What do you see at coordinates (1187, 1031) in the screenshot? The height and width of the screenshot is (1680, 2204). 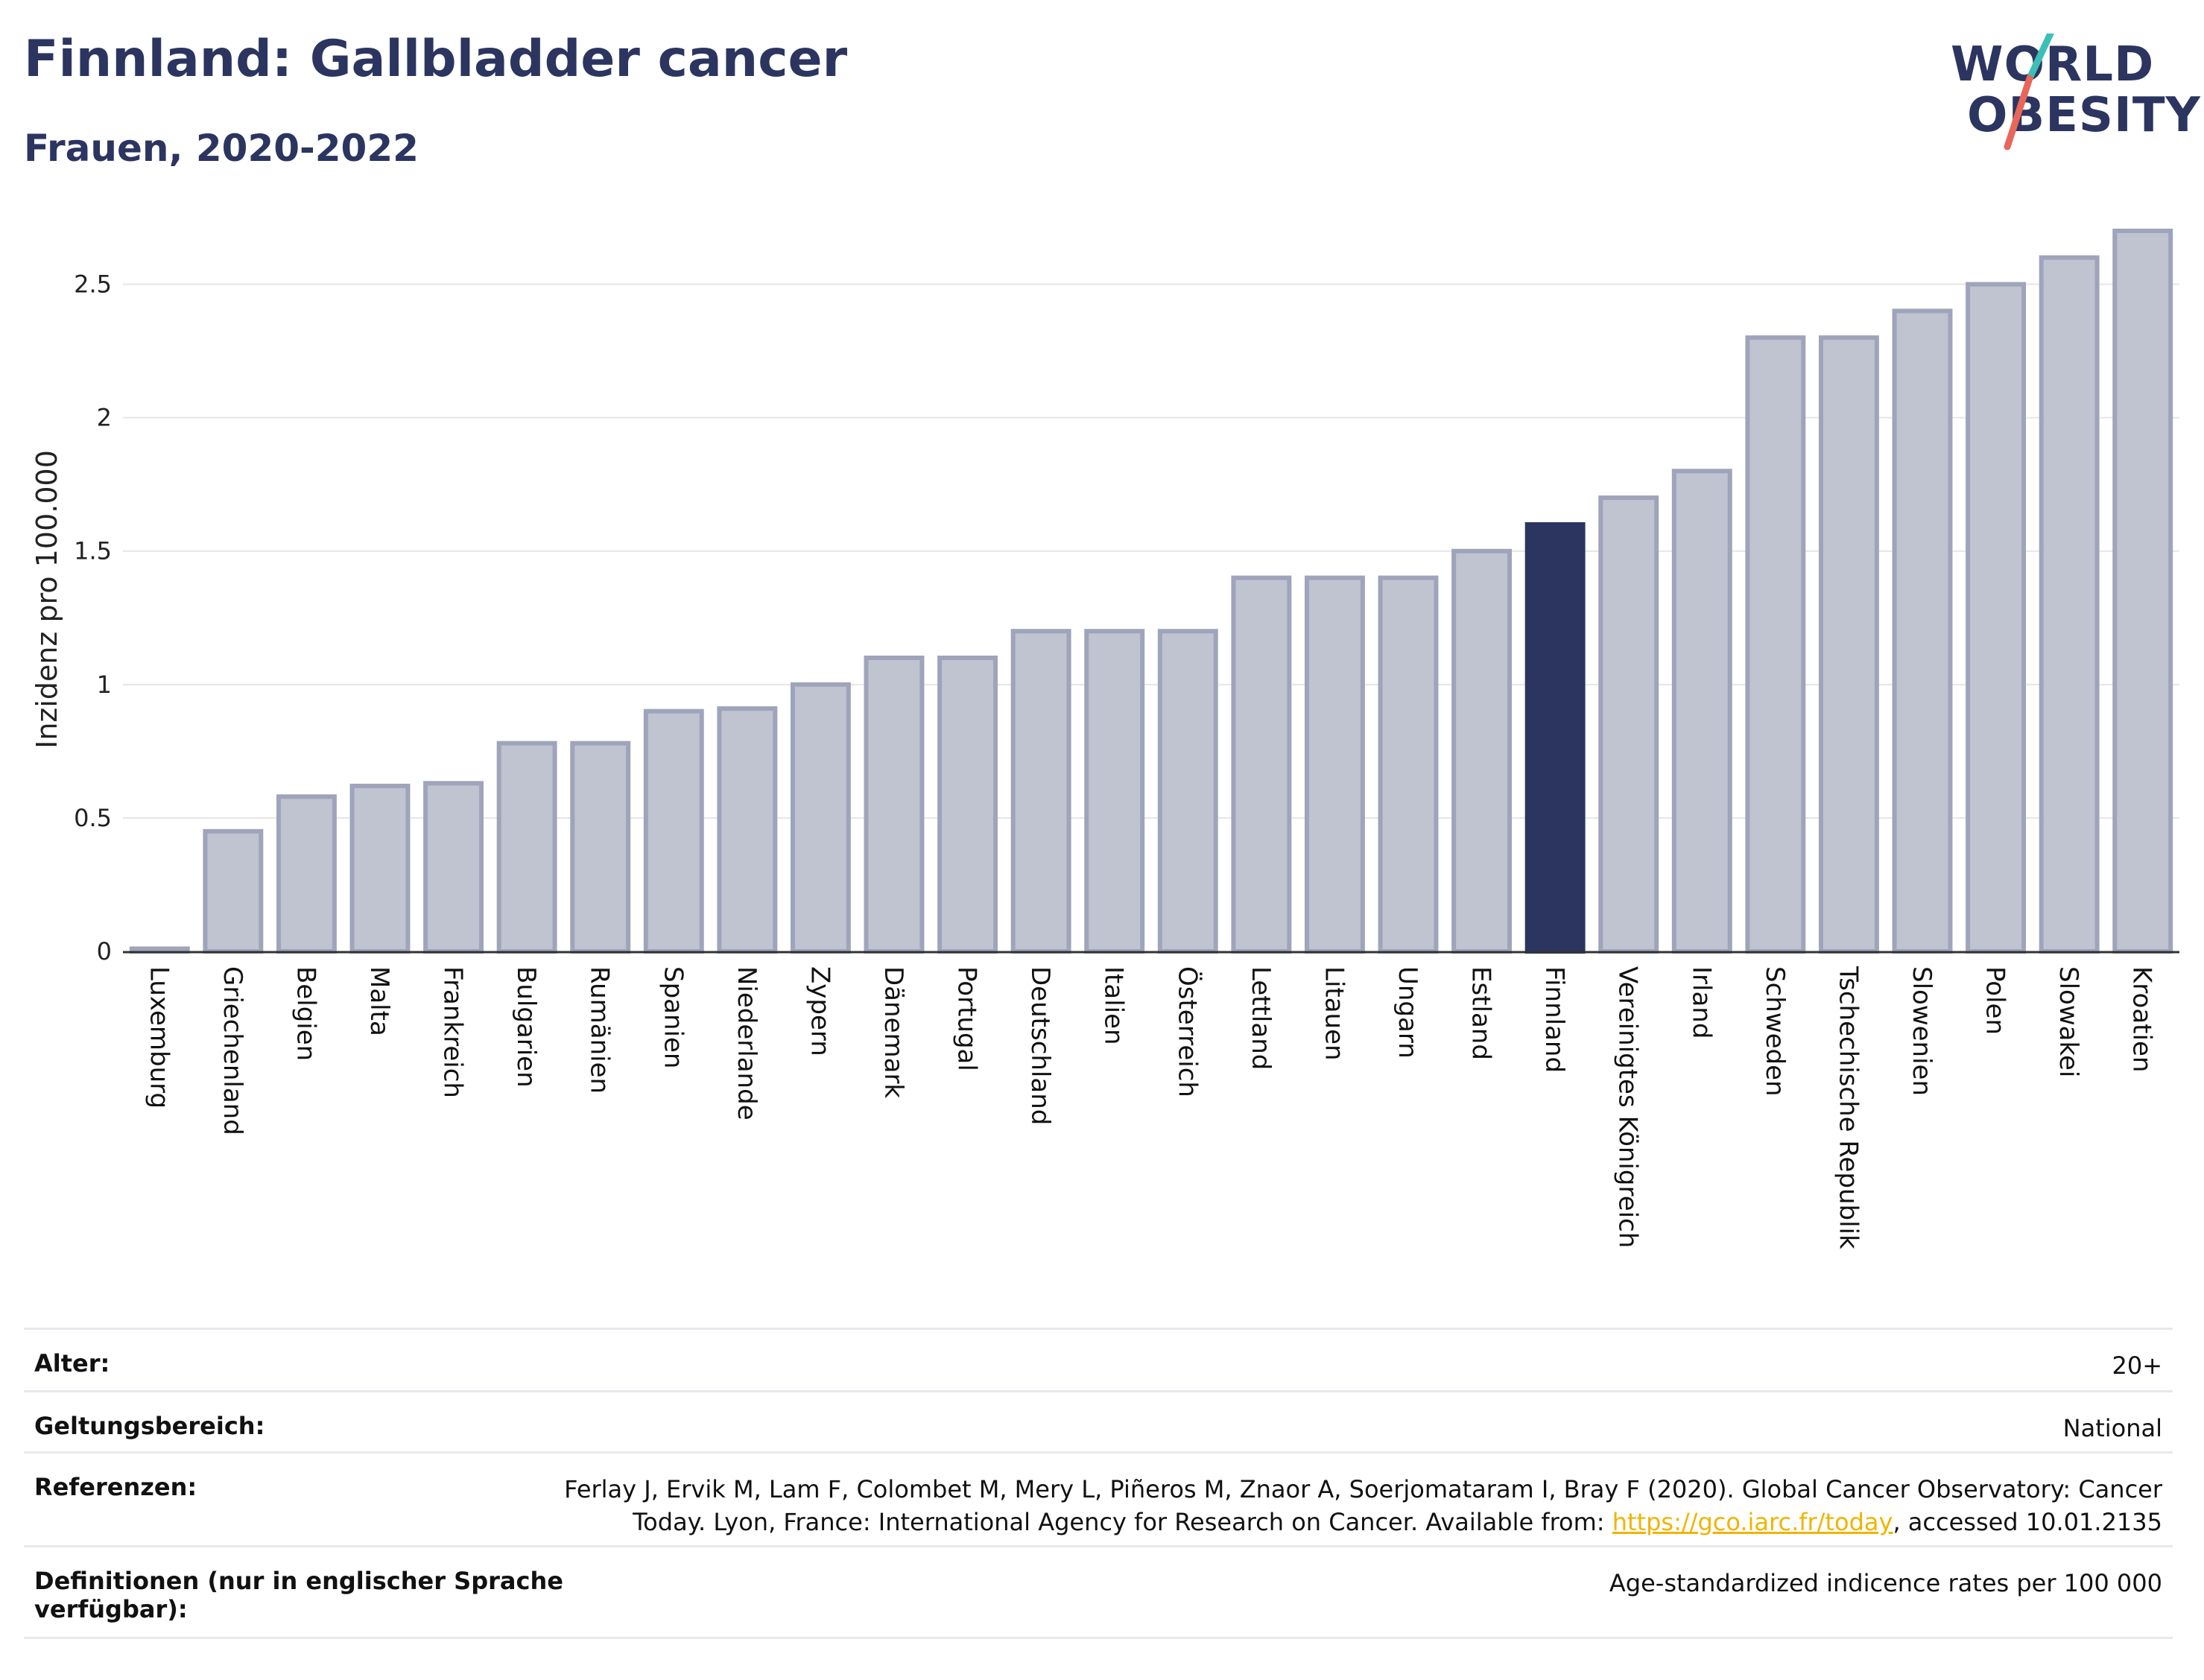 I see `x-tick-label: Österreich` at bounding box center [1187, 1031].